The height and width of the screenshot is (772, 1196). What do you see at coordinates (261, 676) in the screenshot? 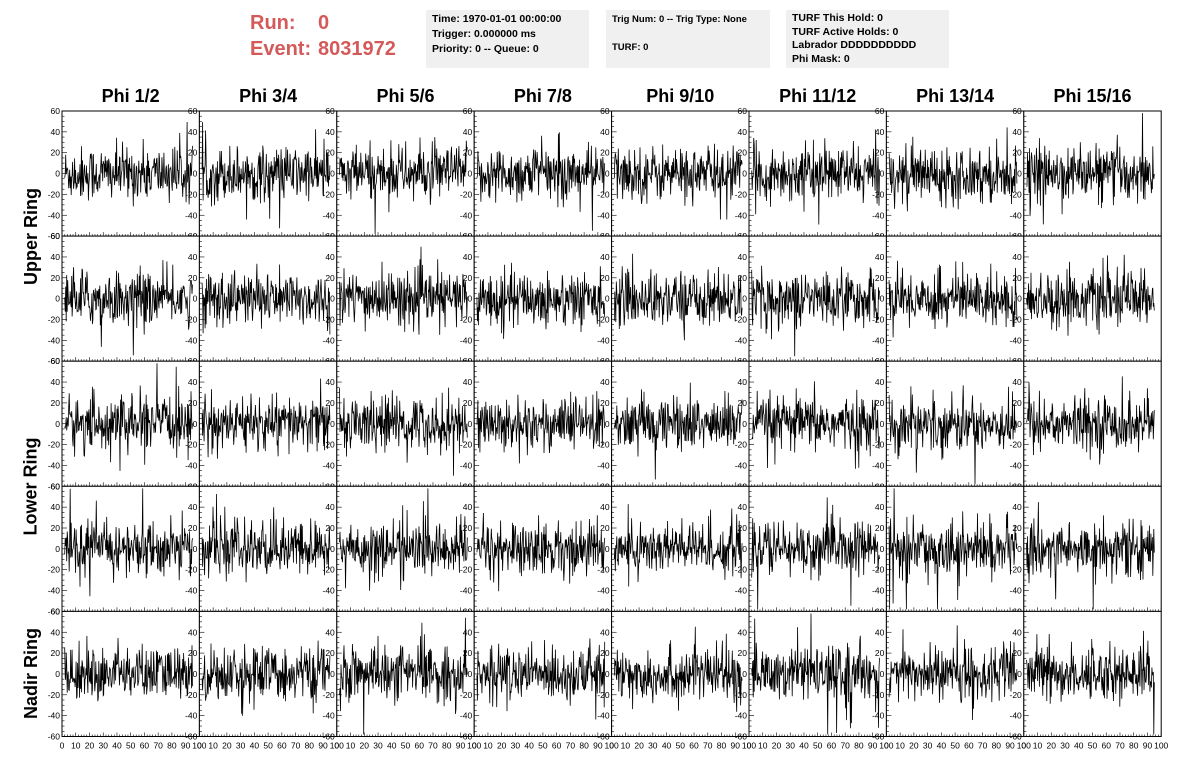
I see `panel-r5-c2: 40 20 0 -20 -40 -60` at bounding box center [261, 676].